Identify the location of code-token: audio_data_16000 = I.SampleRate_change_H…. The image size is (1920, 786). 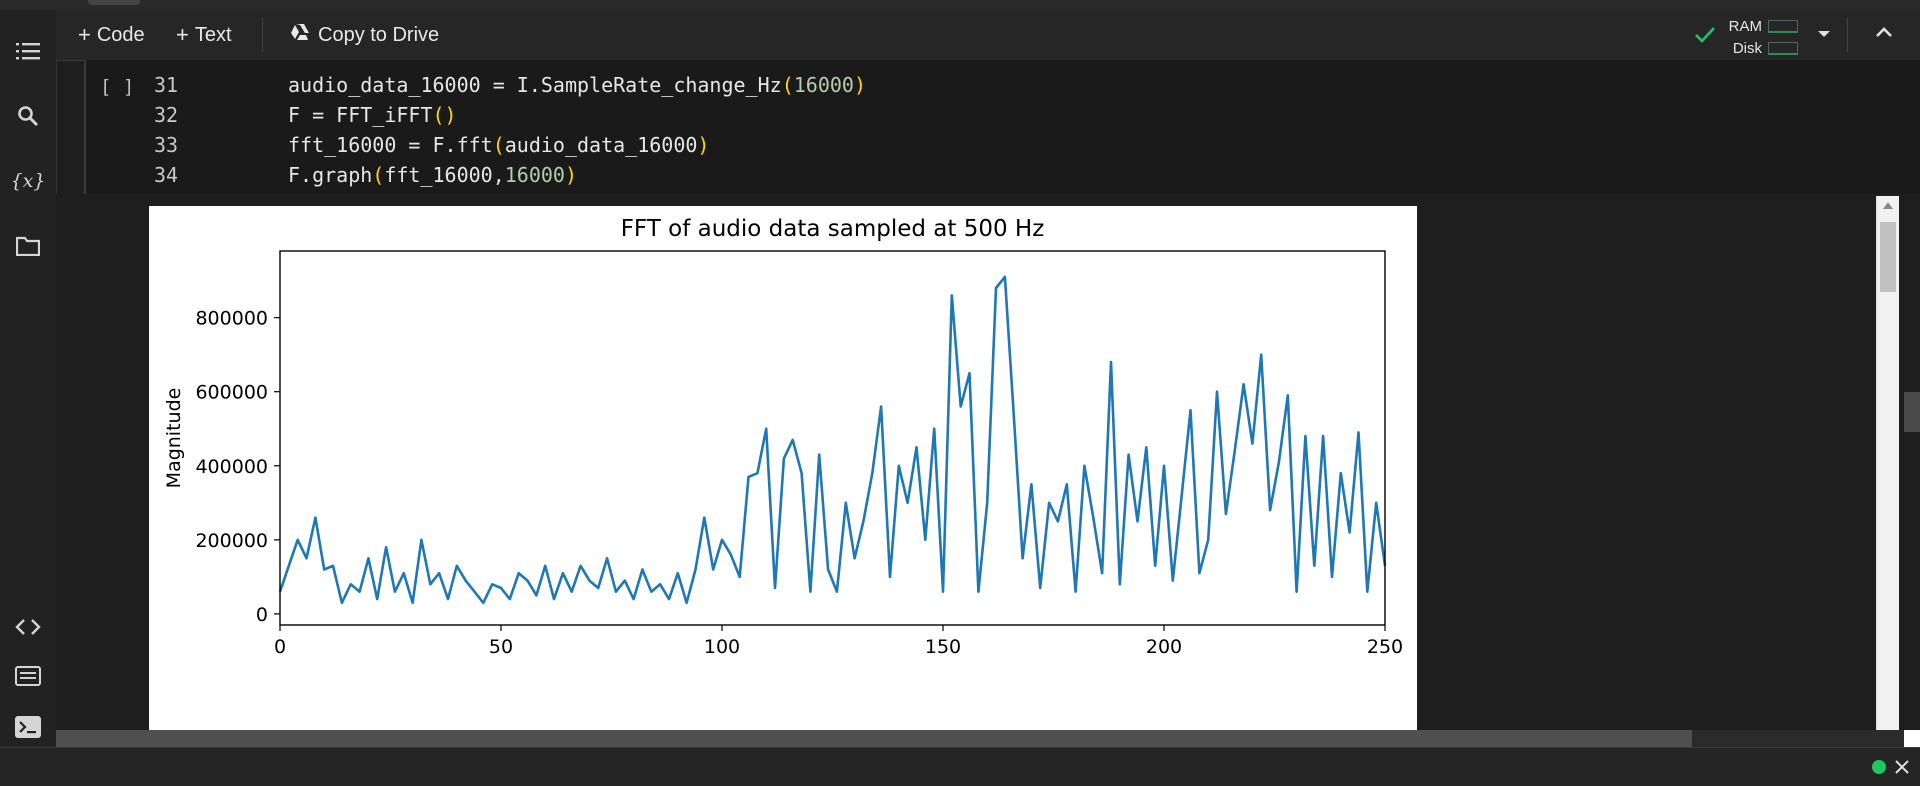
(535, 85).